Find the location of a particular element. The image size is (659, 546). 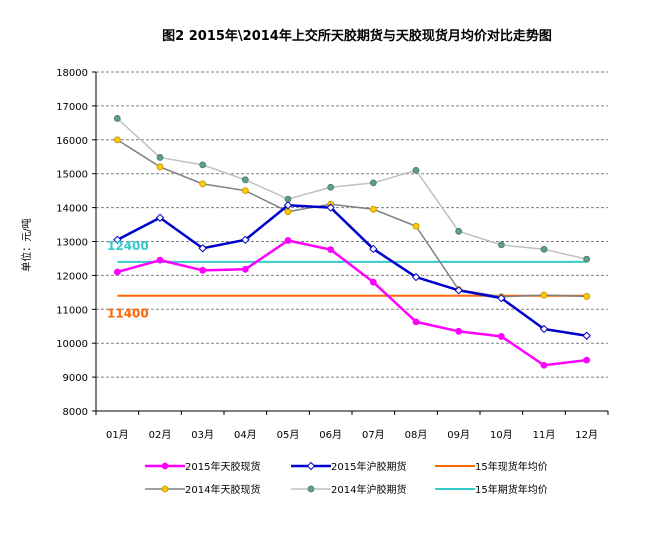

y-tick-label: 13000 is located at coordinates (72, 243).